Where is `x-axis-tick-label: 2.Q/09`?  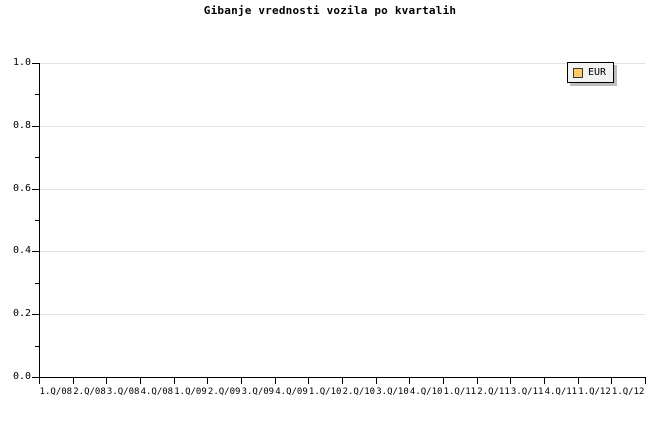 x-axis-tick-label: 2.Q/09 is located at coordinates (224, 392).